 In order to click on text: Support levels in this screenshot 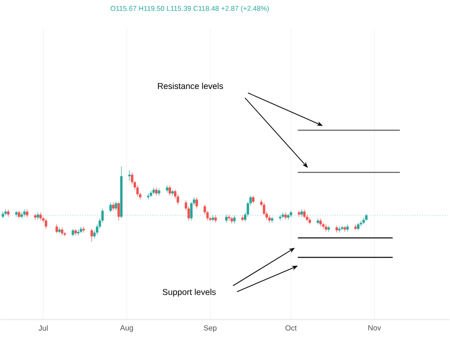, I will do `click(189, 292)`.